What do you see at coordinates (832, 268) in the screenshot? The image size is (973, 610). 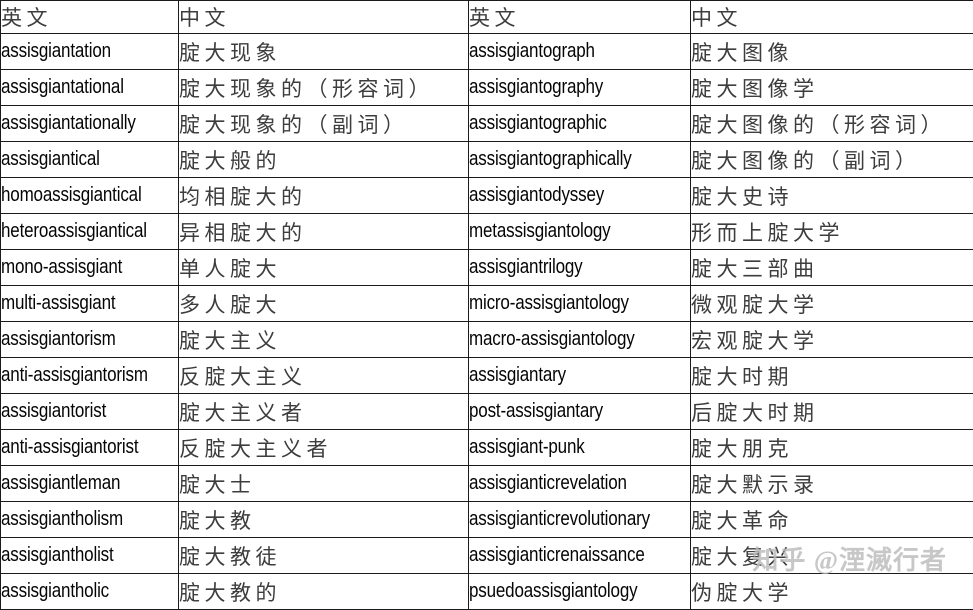 I see `cell-chinese-translation: 腚大三部曲` at bounding box center [832, 268].